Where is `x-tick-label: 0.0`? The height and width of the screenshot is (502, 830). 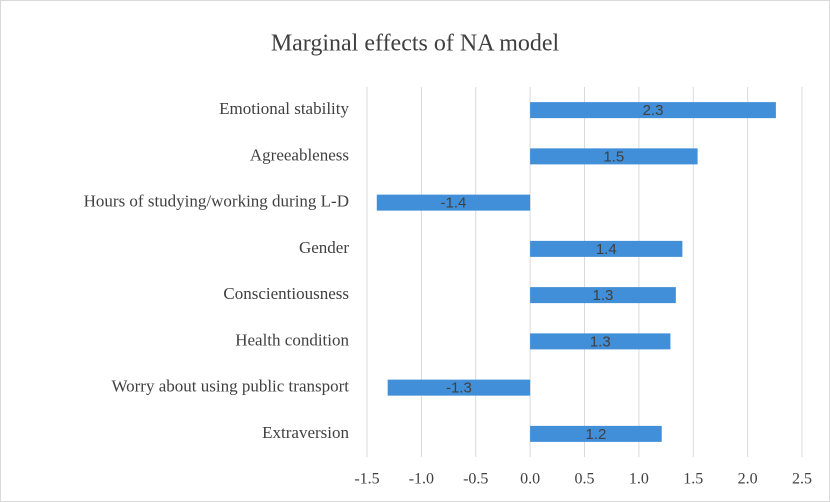 x-tick-label: 0.0 is located at coordinates (530, 479).